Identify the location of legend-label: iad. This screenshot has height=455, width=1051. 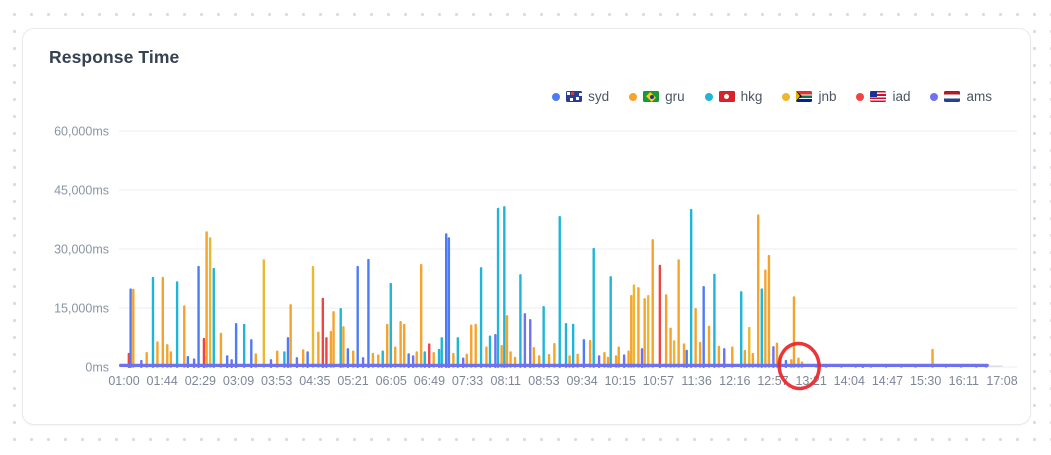
(901, 96).